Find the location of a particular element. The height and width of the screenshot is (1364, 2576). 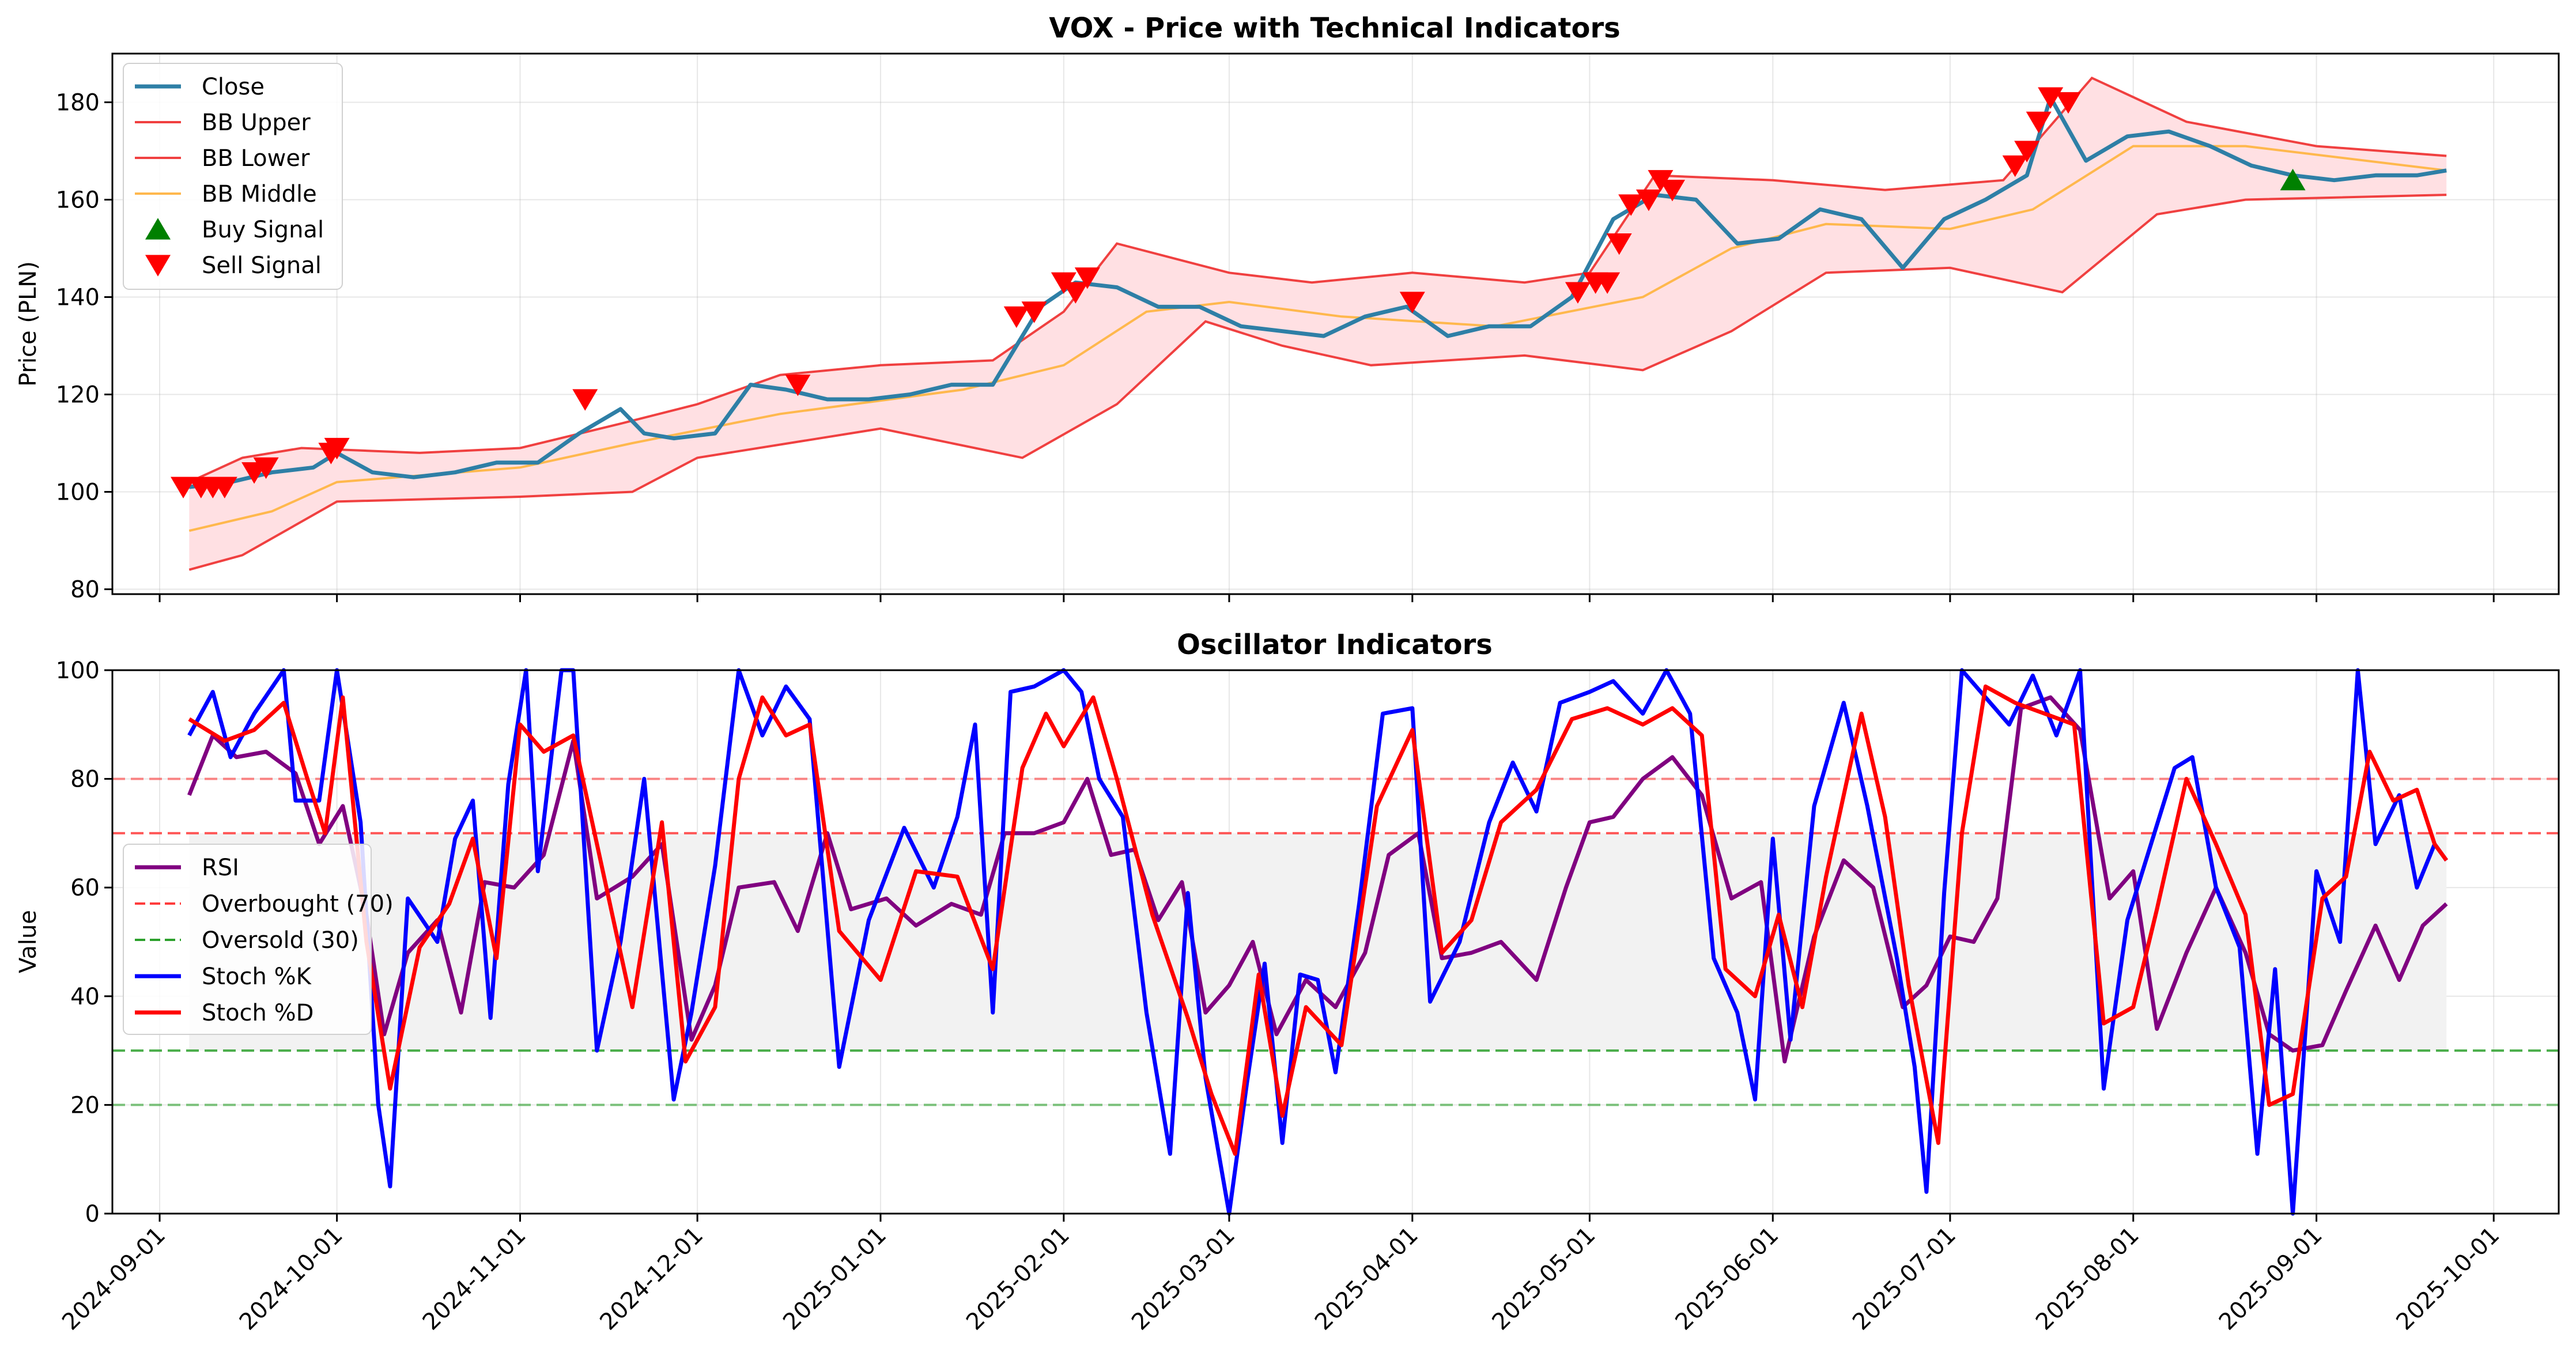

date-tick-label: 2025-03-01 is located at coordinates (1183, 1279).